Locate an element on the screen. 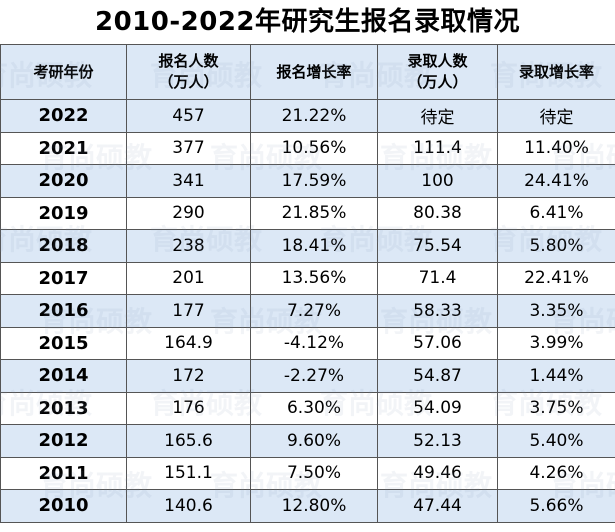 The width and height of the screenshot is (615, 532). header-applicants-unit: （万人） is located at coordinates (188, 82).